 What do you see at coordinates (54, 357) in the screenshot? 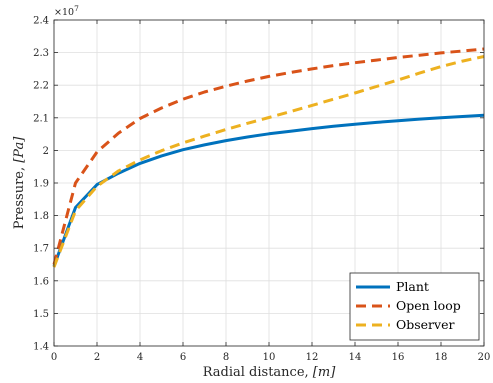
I see `x-tick-label: 0` at bounding box center [54, 357].